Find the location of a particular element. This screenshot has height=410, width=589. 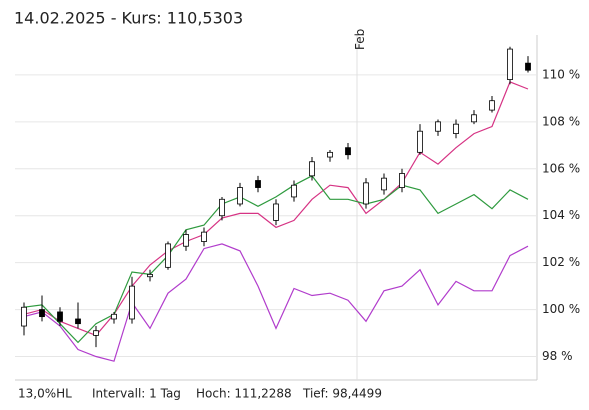

footer-text: 13,0%HL is located at coordinates (45, 394).